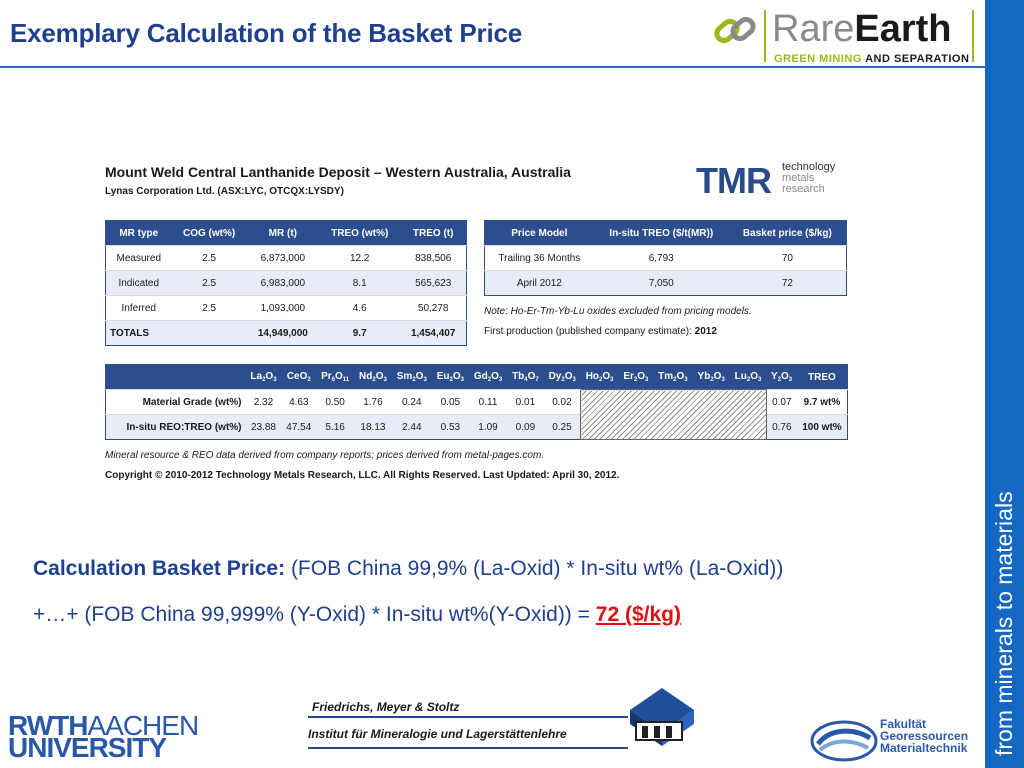 The image size is (1024, 768). What do you see at coordinates (450, 402) in the screenshot?
I see `oxide-value: 0.05` at bounding box center [450, 402].